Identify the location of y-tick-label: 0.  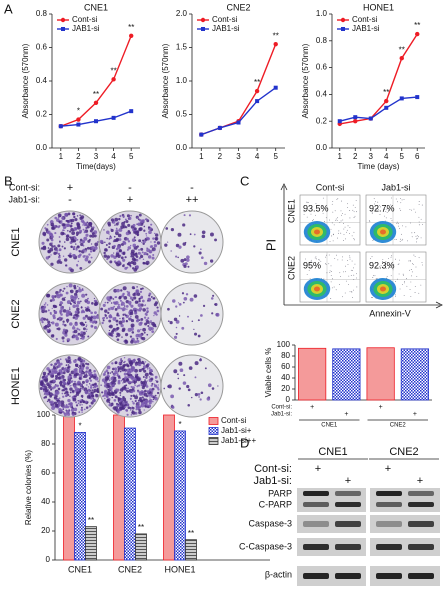
(48, 559).